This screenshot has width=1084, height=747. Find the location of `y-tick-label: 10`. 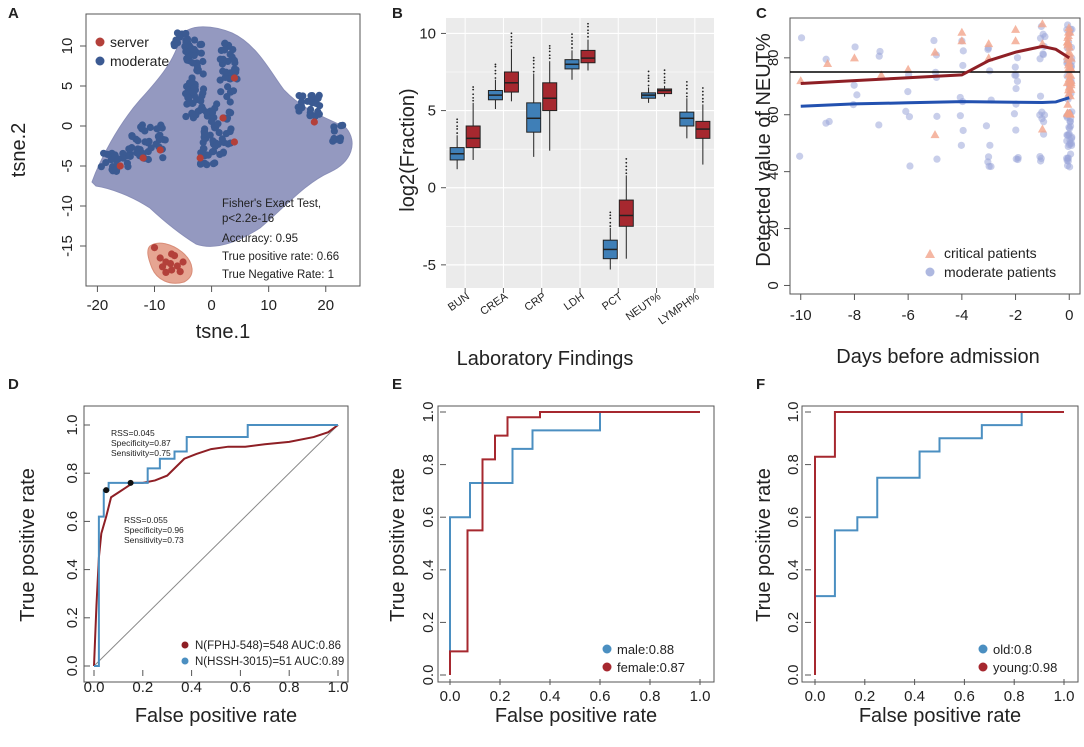

y-tick-label: 10 is located at coordinates (427, 33).